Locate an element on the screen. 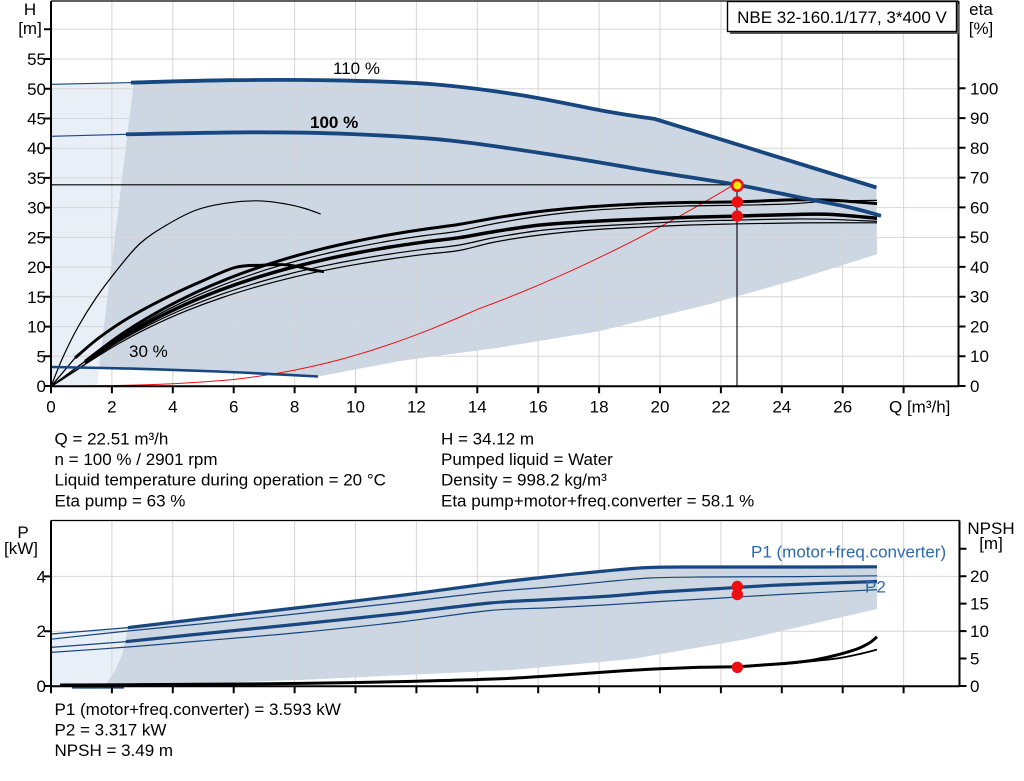  svg-text: 24 is located at coordinates (781, 407).